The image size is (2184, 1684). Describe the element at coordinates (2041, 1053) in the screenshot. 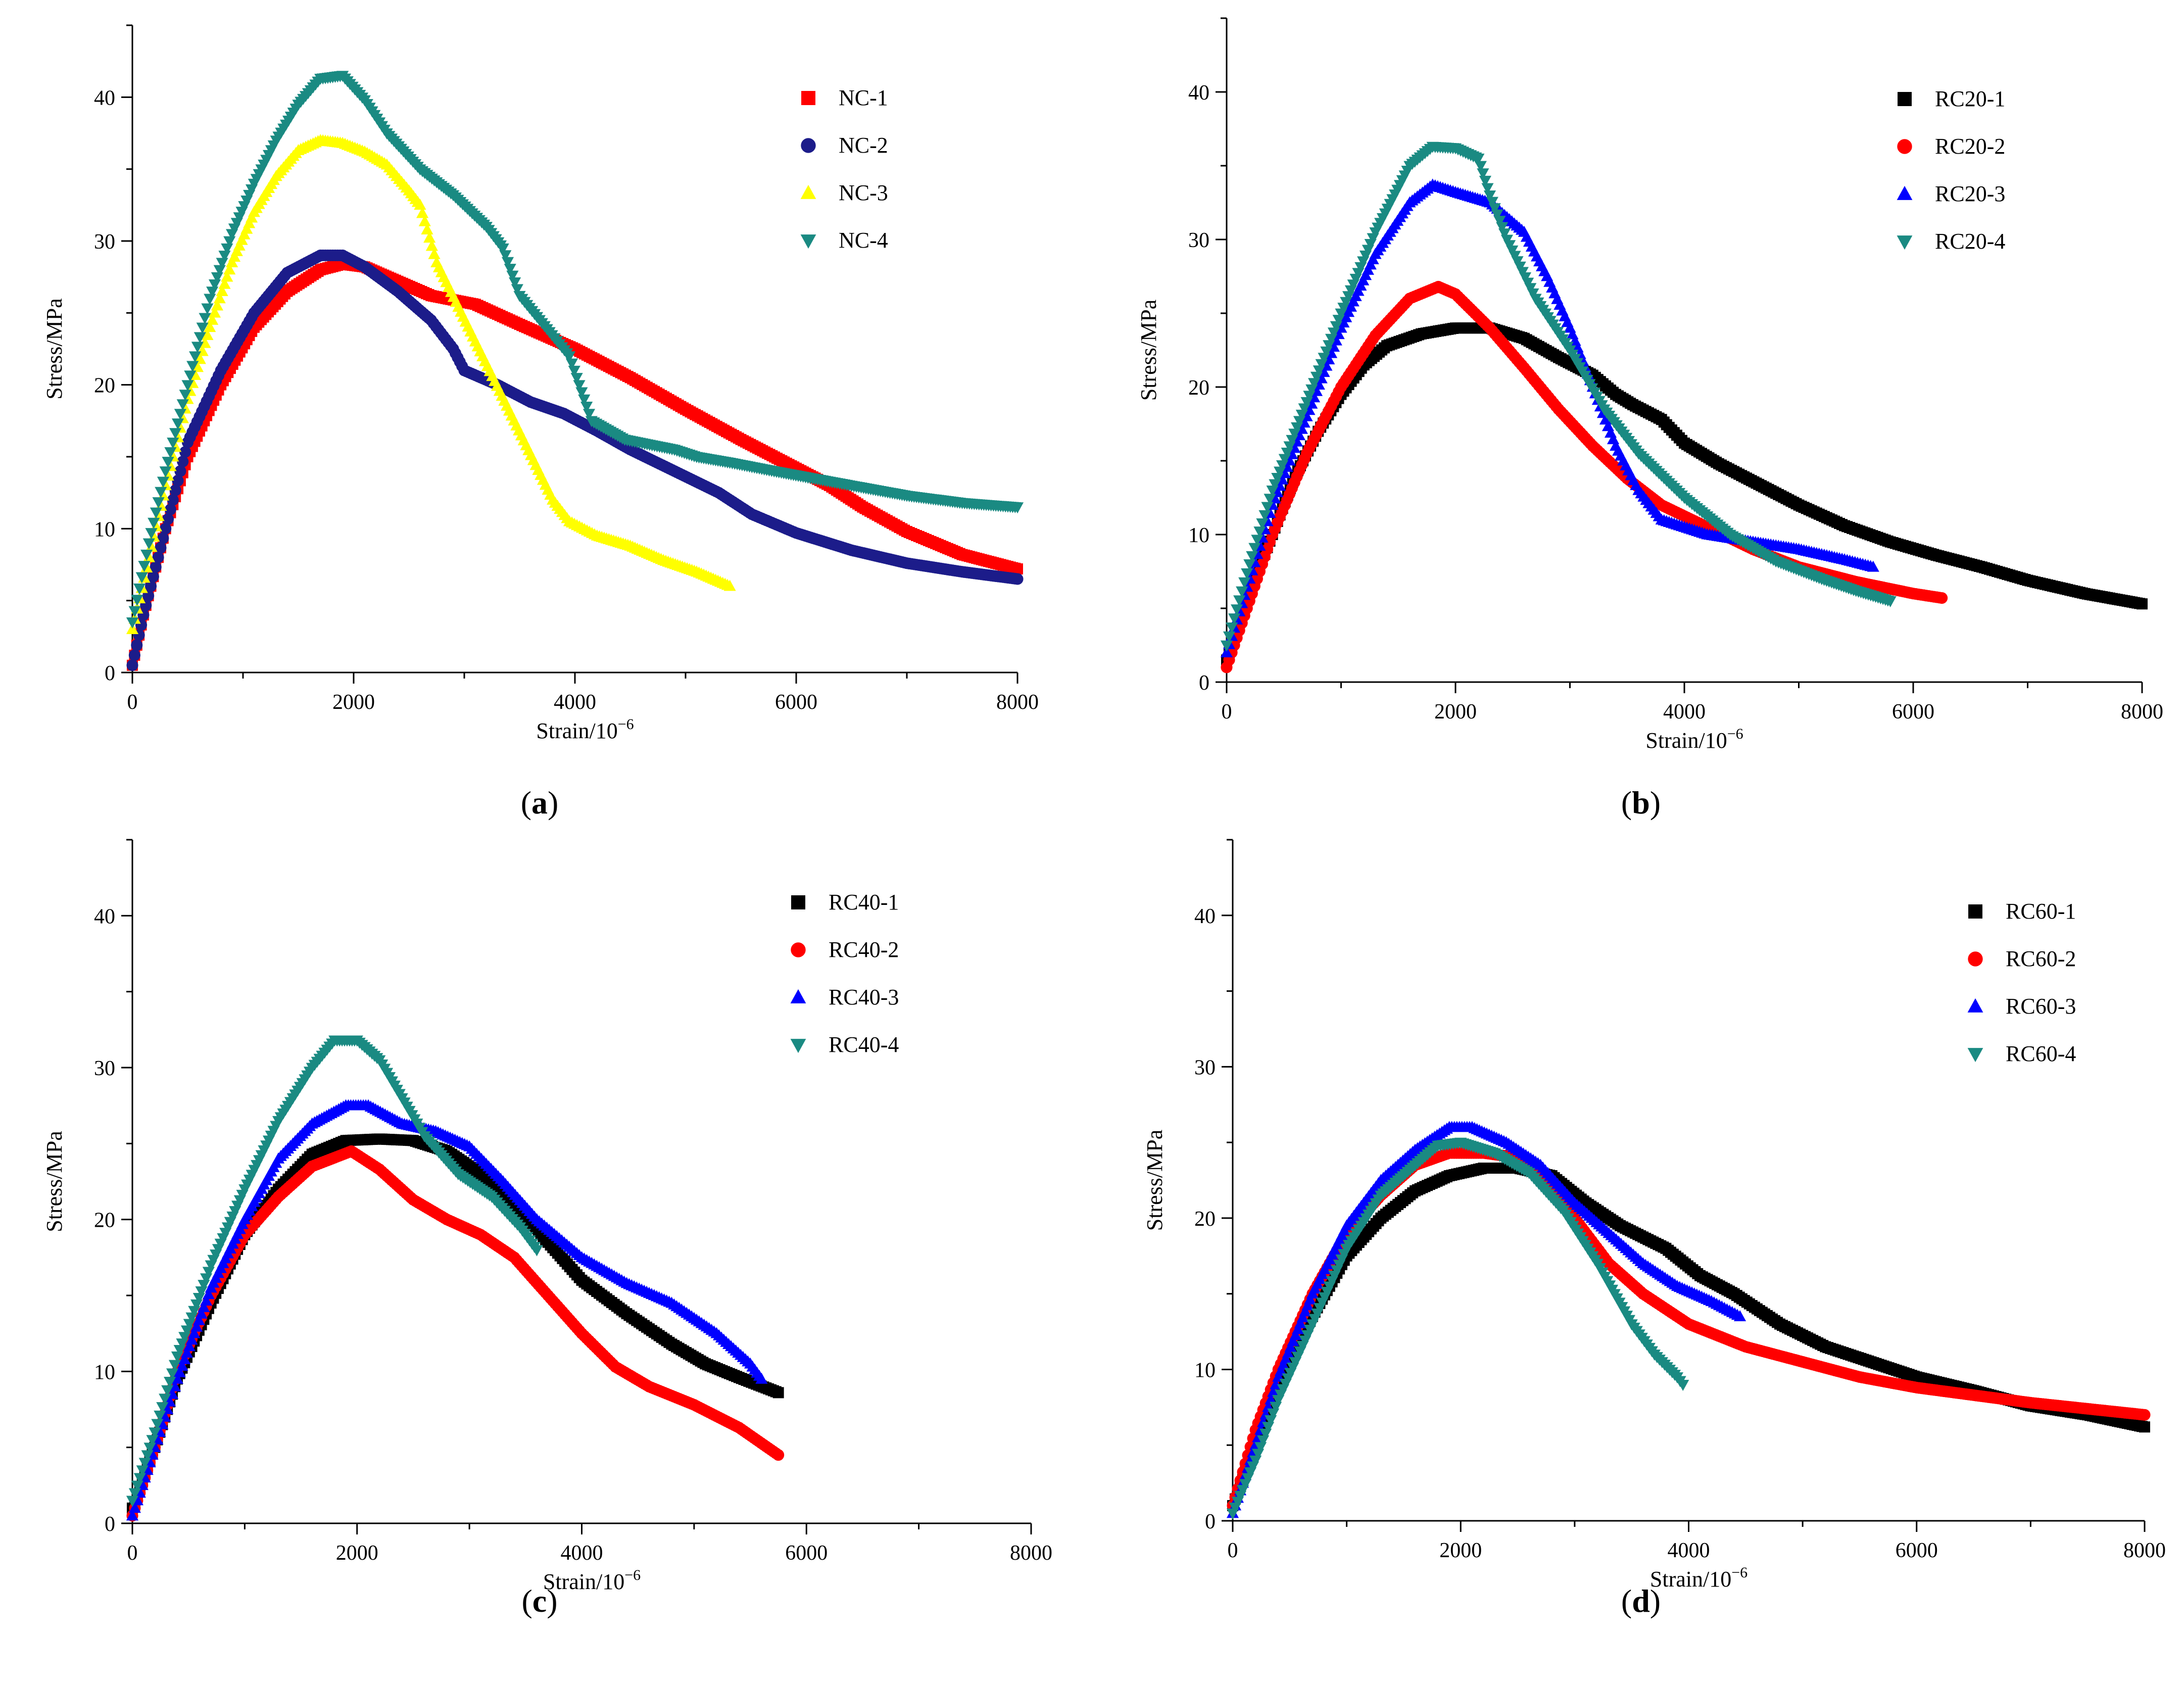

I see `legend-label: RC60-4` at that location.